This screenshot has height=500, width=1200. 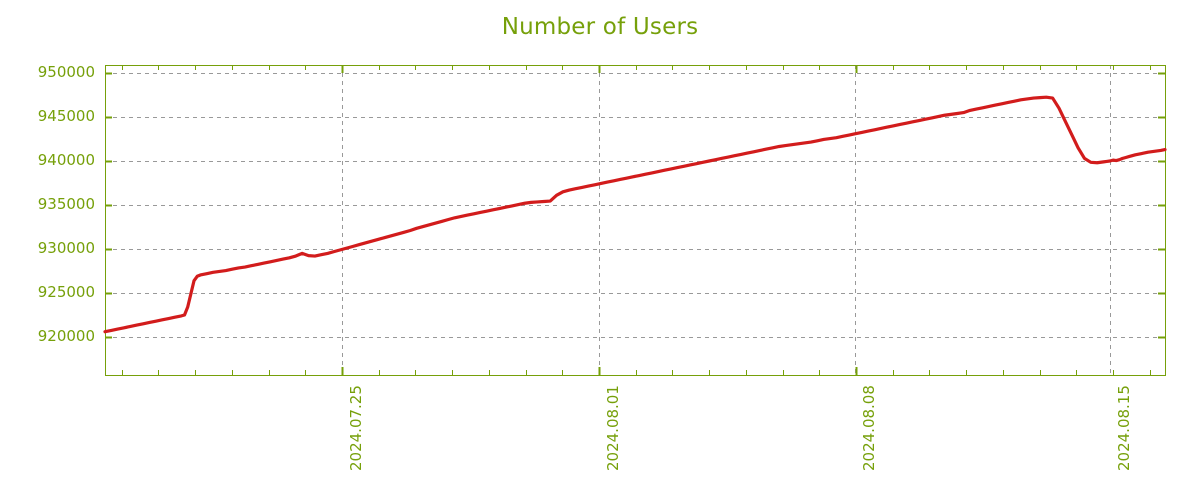 I want to click on y-axis-tick-label: 920000, so click(x=66, y=336).